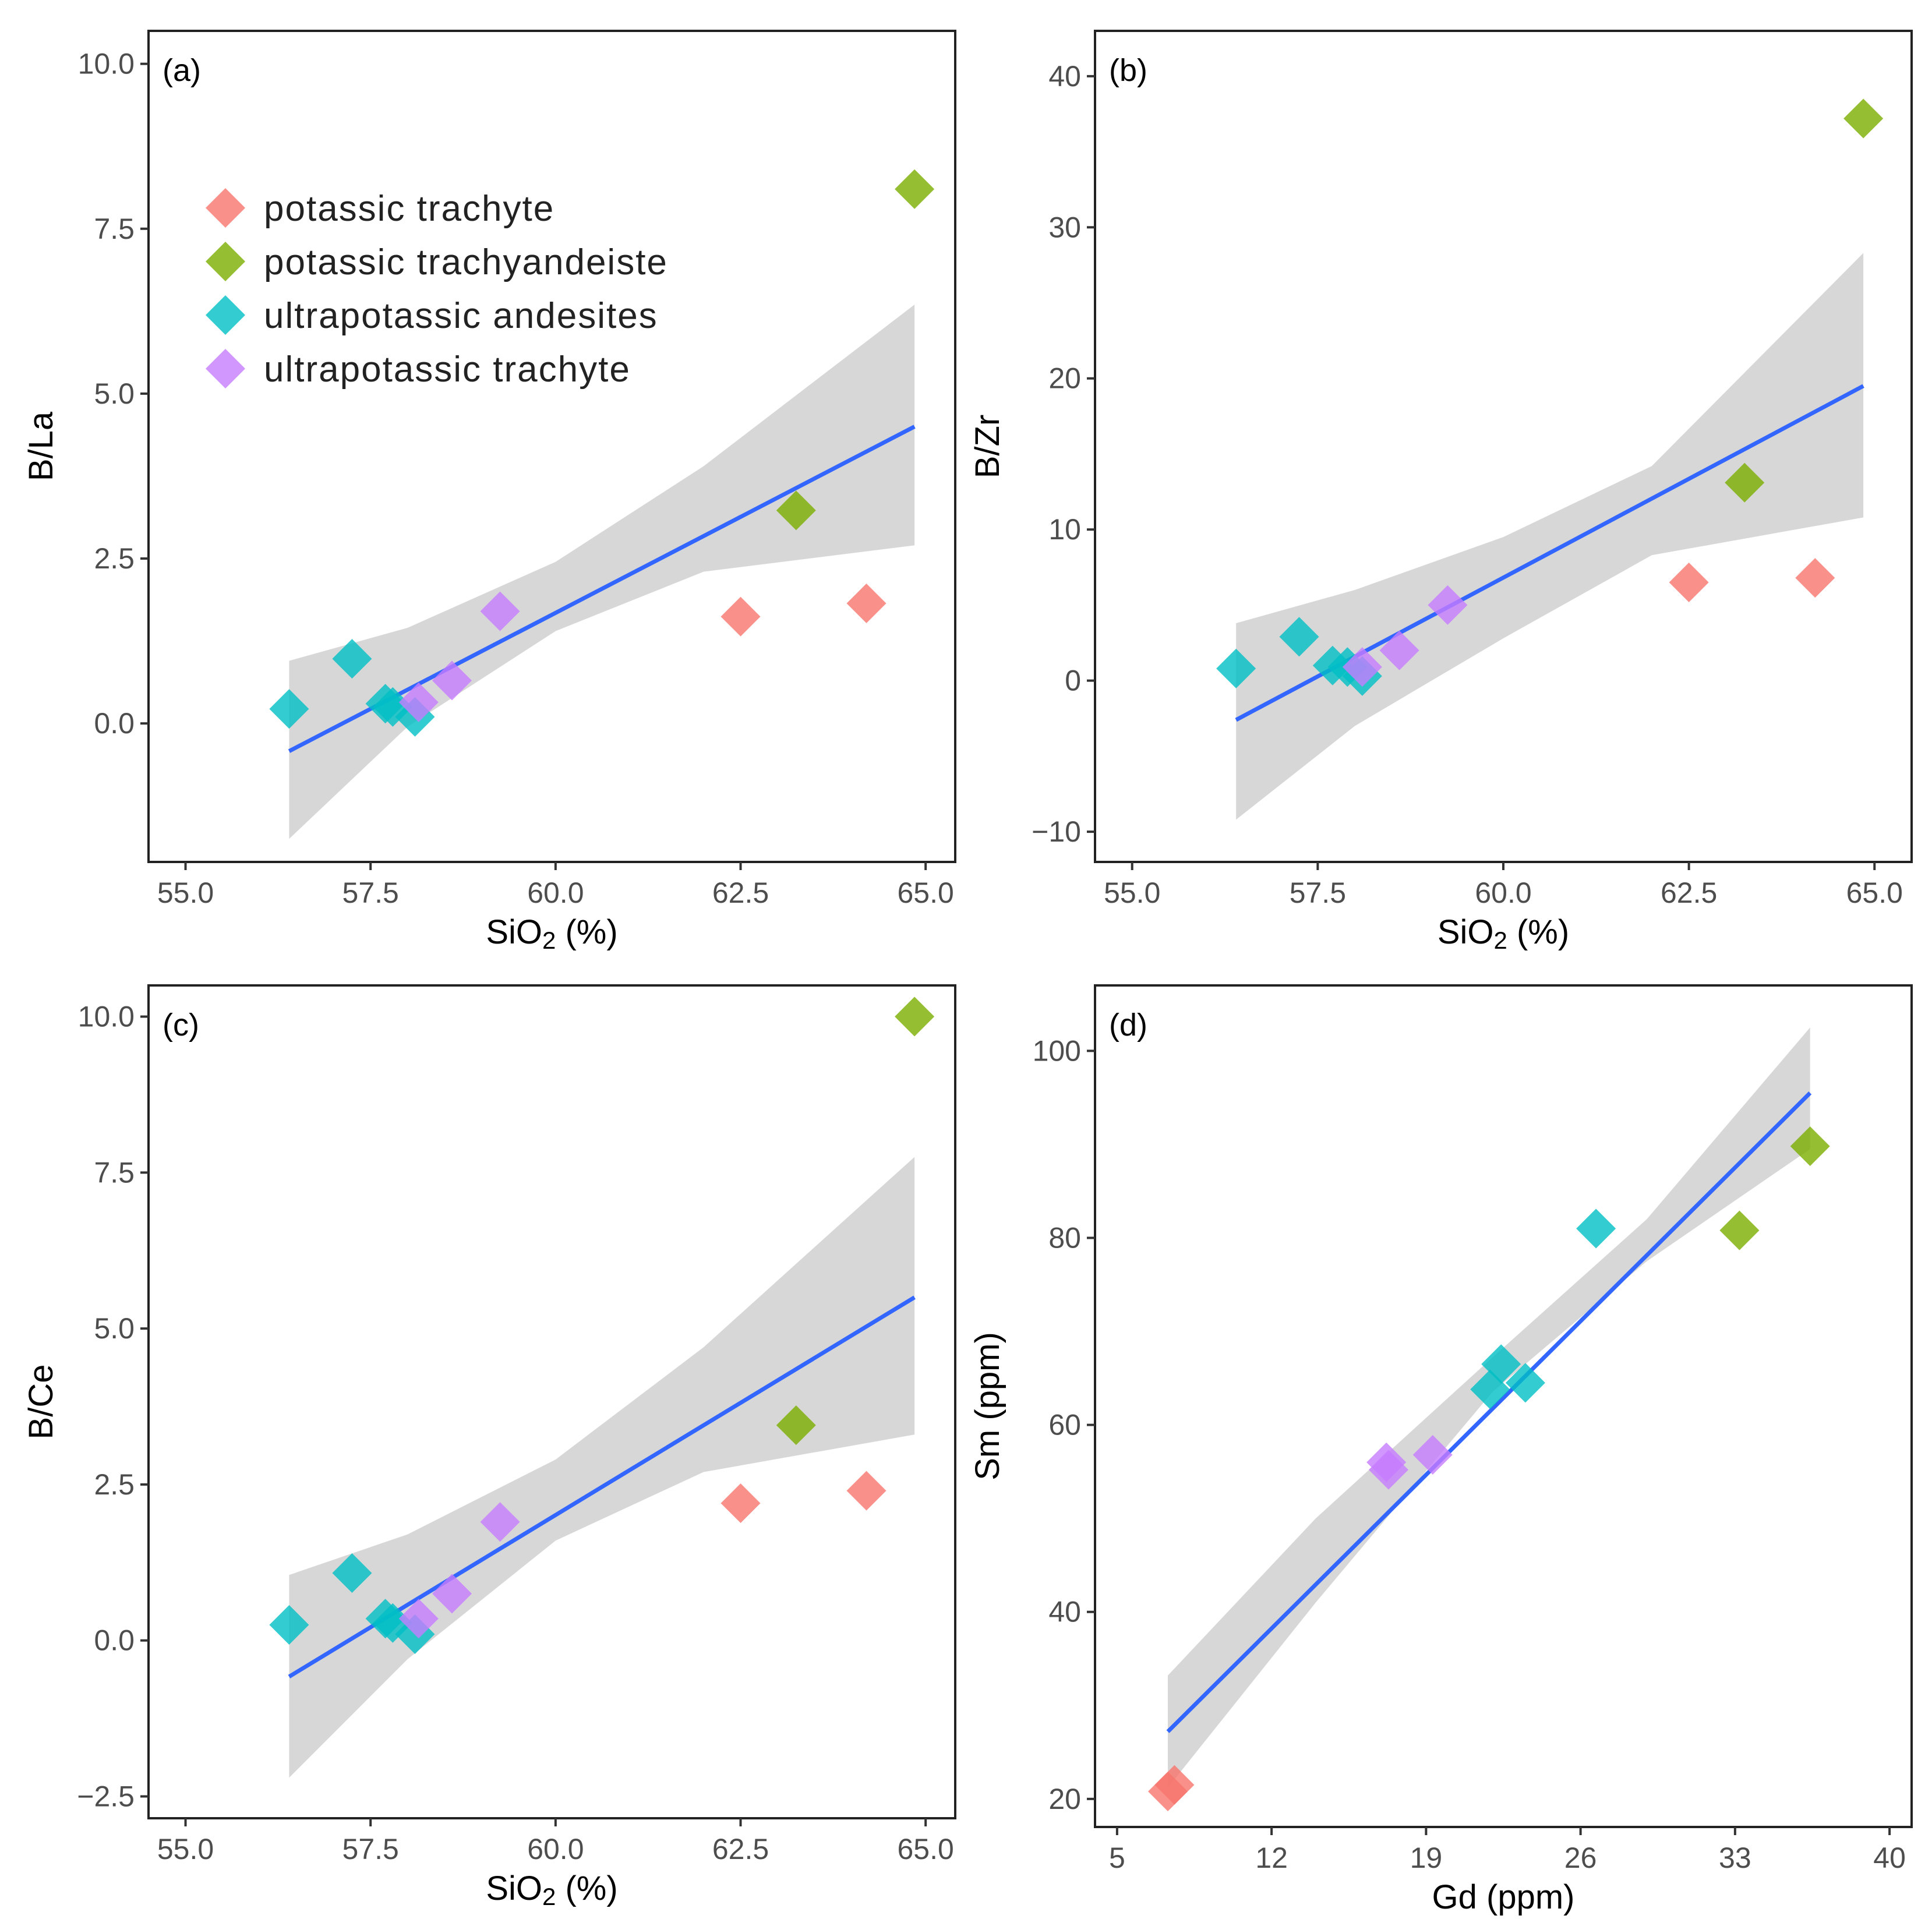 The height and width of the screenshot is (1919, 1932). What do you see at coordinates (1117, 1858) in the screenshot?
I see `x-tick-label: 5` at bounding box center [1117, 1858].